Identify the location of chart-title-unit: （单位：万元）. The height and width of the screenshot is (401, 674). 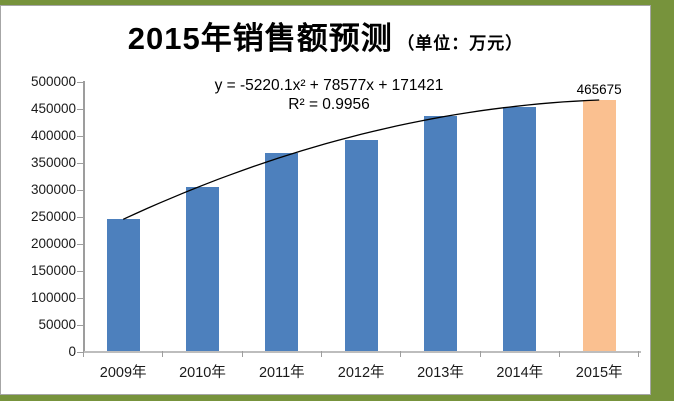
(460, 43).